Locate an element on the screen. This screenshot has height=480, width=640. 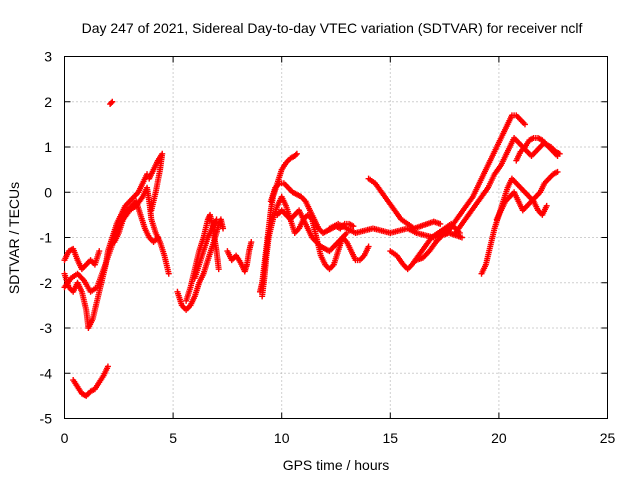
x-tick-label: 15 is located at coordinates (391, 438).